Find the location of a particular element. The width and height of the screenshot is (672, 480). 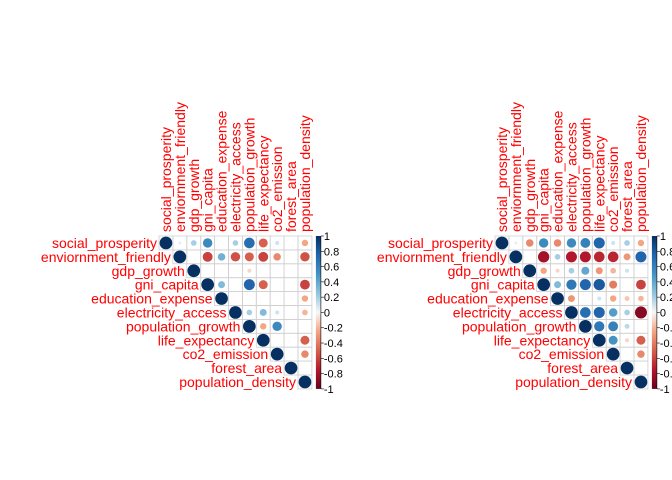

colorbar-tick-label: -1 is located at coordinates (329, 390).